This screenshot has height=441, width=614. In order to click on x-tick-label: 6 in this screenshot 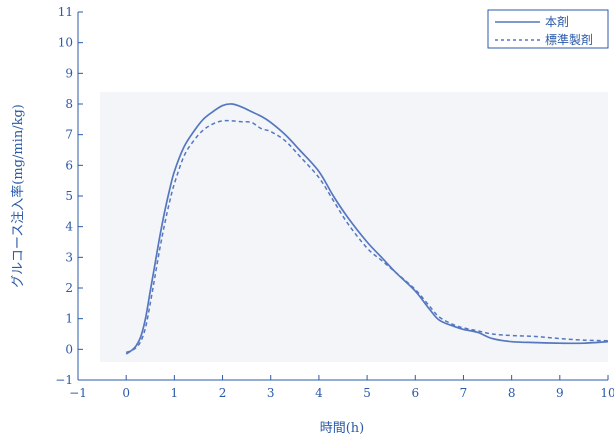, I will do `click(415, 393)`.